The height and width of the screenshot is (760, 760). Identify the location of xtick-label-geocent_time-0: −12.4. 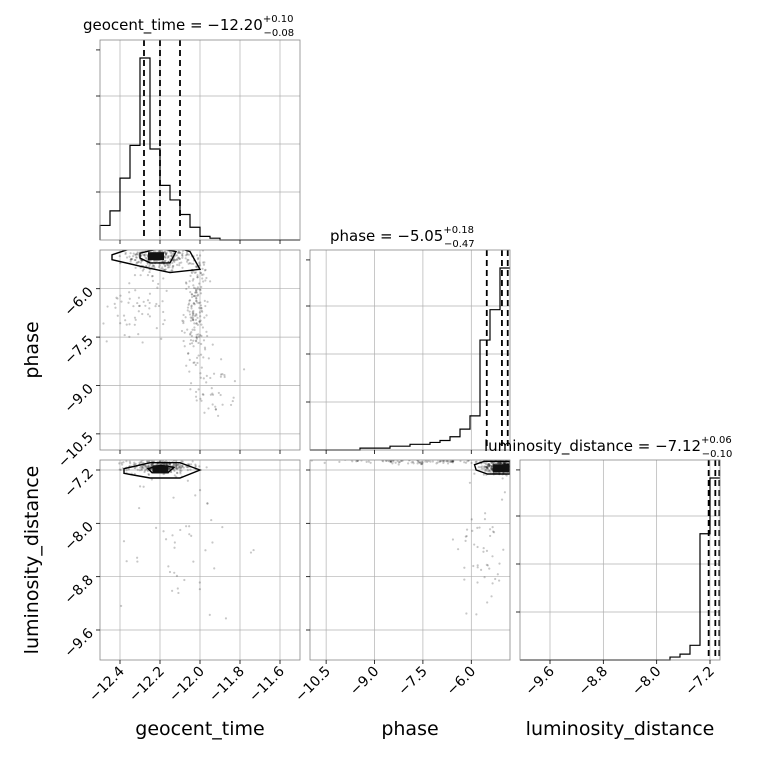
(107, 684).